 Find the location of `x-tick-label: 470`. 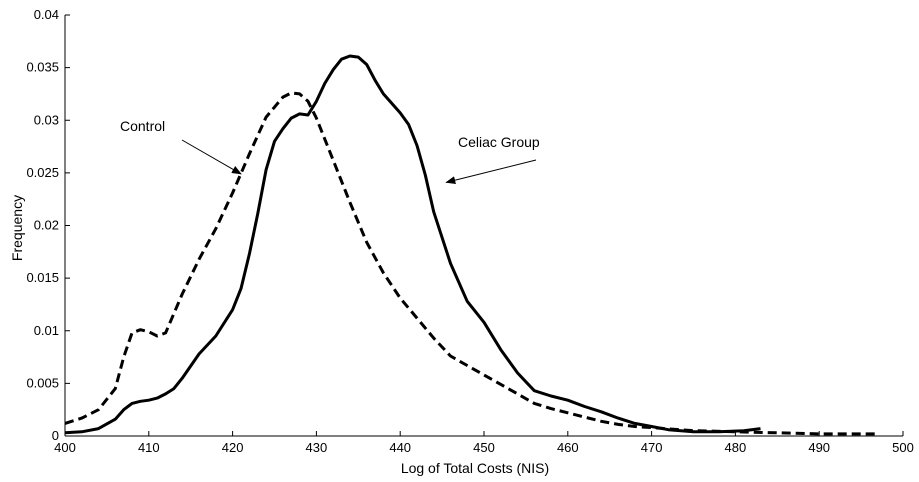

x-tick-label: 470 is located at coordinates (652, 447).